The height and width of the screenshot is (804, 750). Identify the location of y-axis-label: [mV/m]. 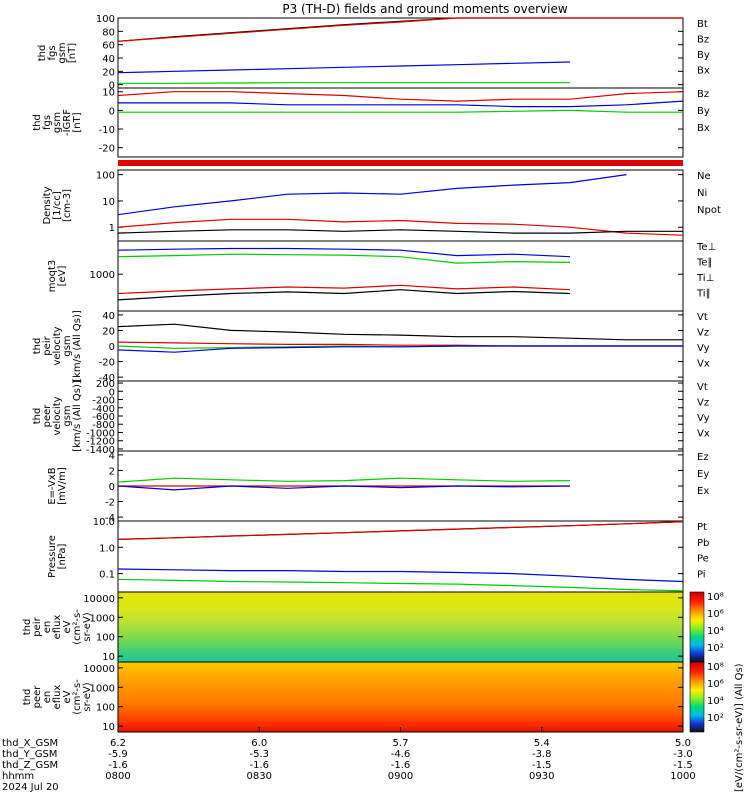
(62, 486).